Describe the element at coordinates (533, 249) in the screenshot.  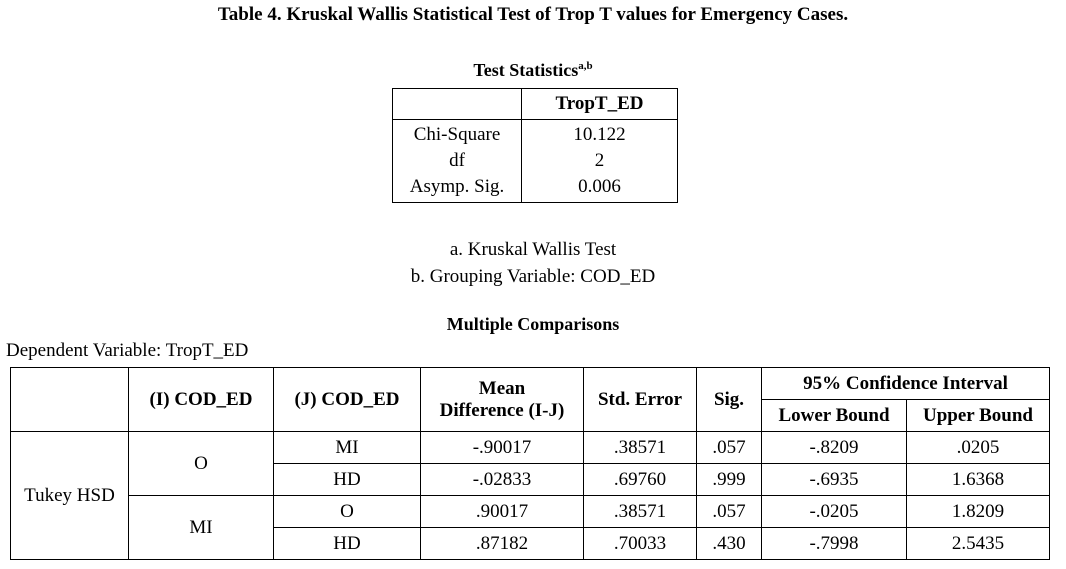
I see `footnote-a: a. Kruskal Wallis Test` at that location.